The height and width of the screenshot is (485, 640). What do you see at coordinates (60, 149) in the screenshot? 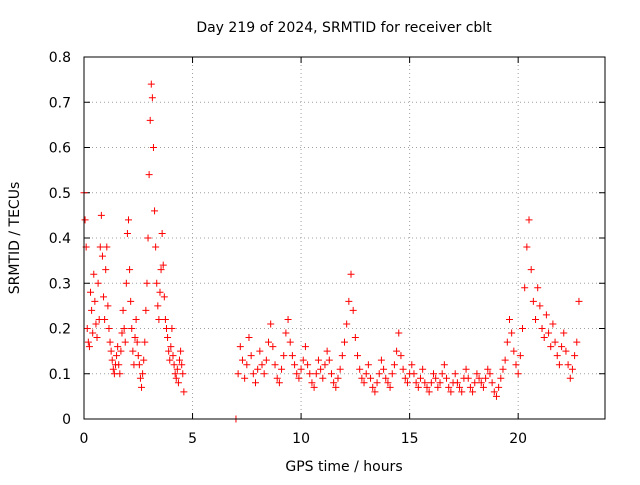
I see `y-tick-label: 0.6` at bounding box center [60, 149].